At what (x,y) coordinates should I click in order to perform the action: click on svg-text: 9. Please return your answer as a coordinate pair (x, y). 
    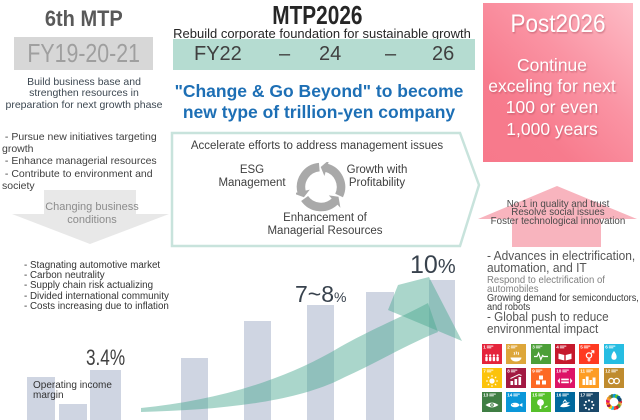
    Looking at the image, I should click on (533, 370).